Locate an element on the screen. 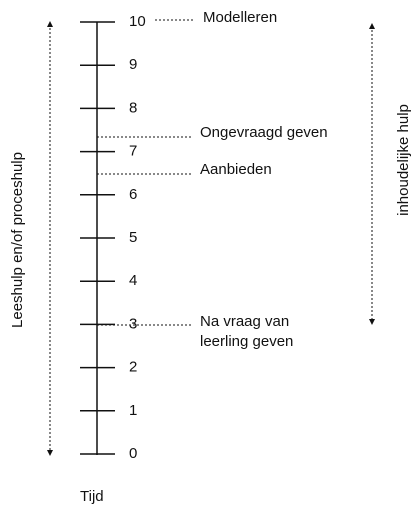 Image resolution: width=414 pixels, height=513 pixels. tick-label: 9 is located at coordinates (133, 64).